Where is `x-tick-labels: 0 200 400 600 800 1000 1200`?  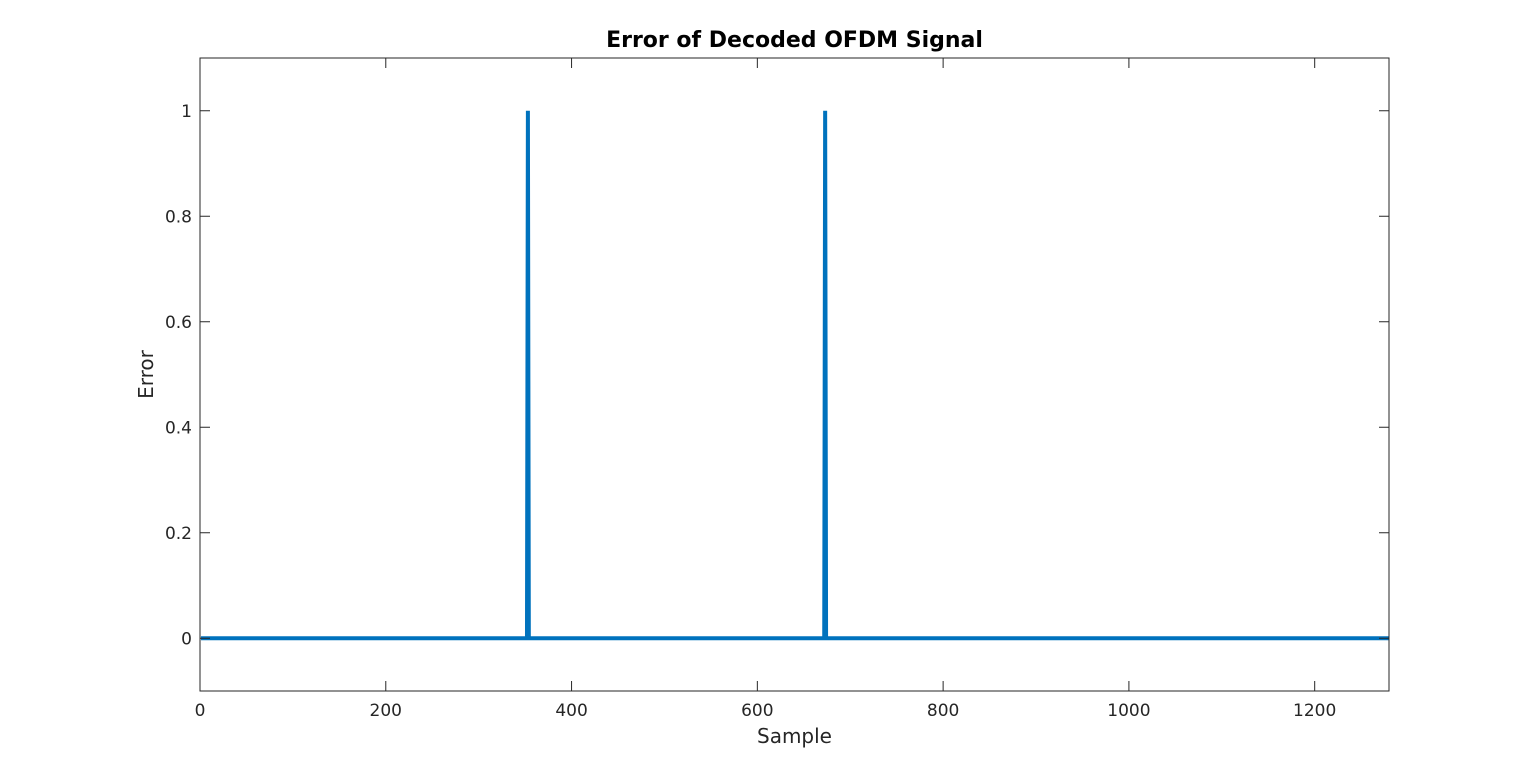 x-tick-labels: 0 200 400 600 800 1000 1200 is located at coordinates (766, 711).